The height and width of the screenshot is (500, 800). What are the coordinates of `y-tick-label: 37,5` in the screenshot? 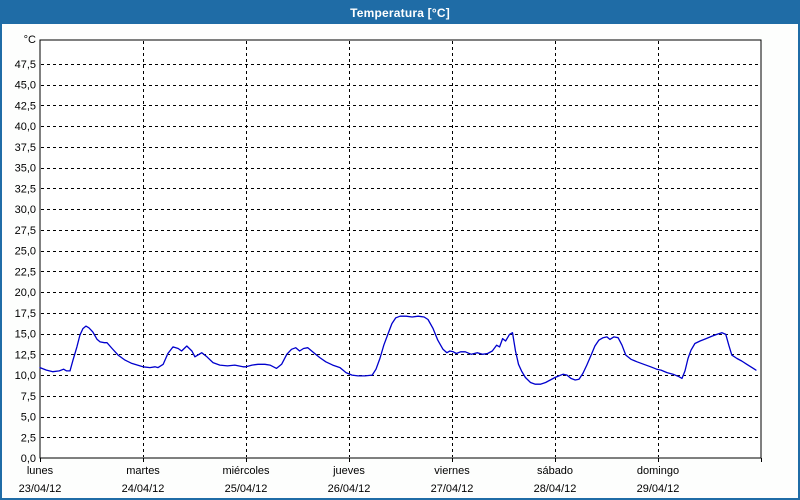 It's located at (25, 148).